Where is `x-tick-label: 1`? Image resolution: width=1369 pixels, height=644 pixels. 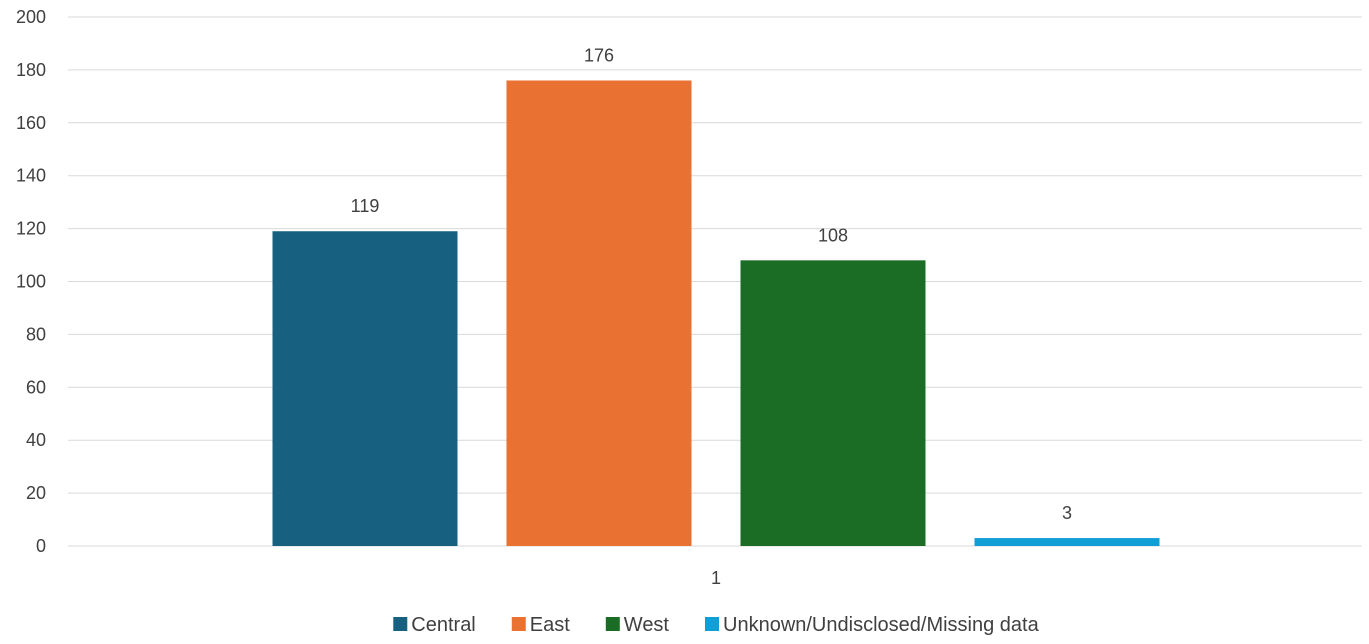
x-tick-label: 1 is located at coordinates (716, 578).